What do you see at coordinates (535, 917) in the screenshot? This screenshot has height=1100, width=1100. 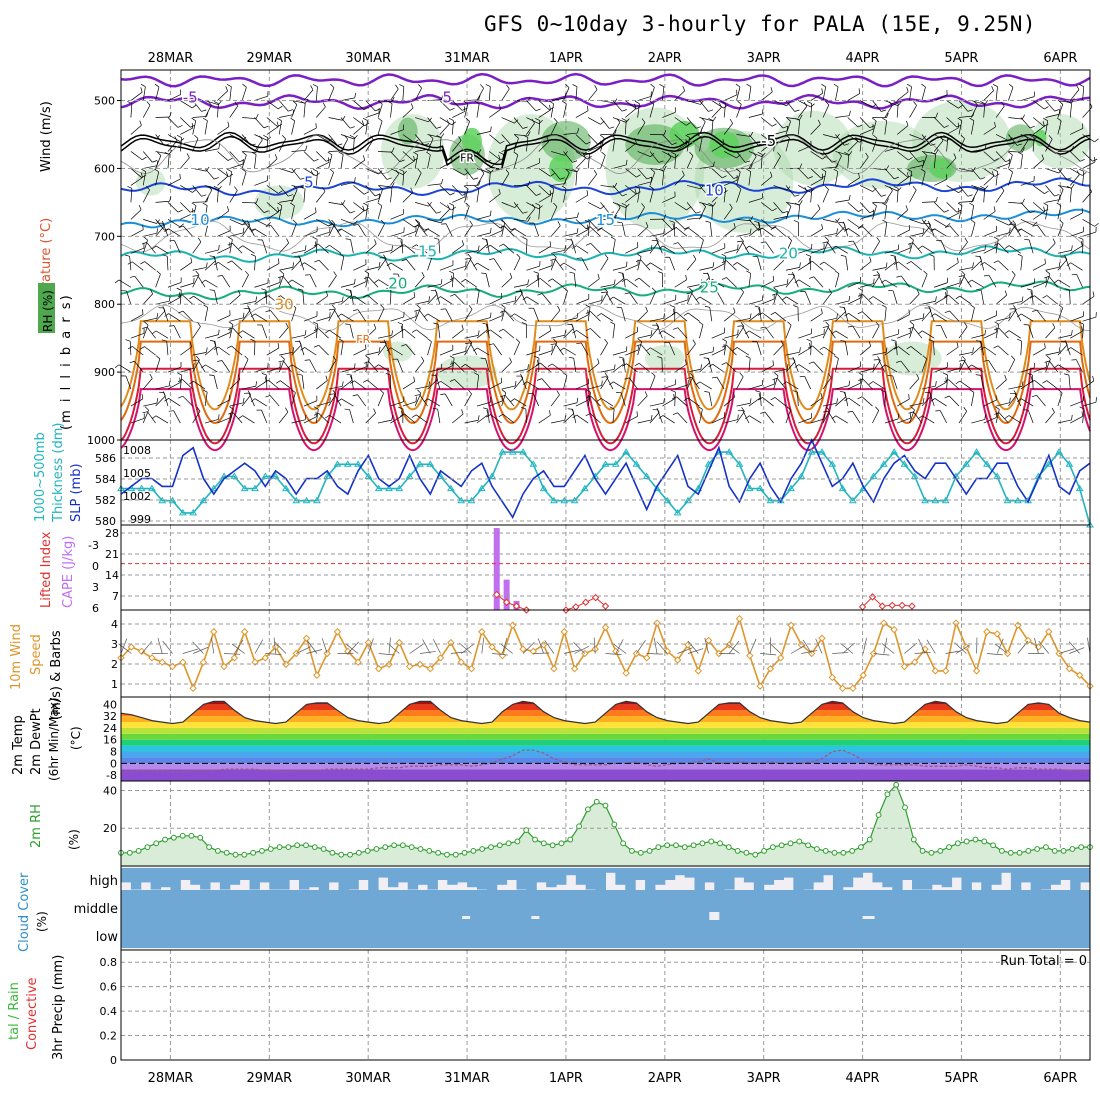 I see `cloud-gap` at bounding box center [535, 917].